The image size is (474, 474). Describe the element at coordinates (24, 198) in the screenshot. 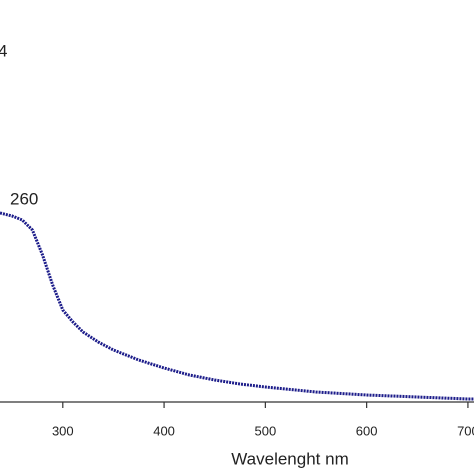

I see `annotation: 260` at that location.